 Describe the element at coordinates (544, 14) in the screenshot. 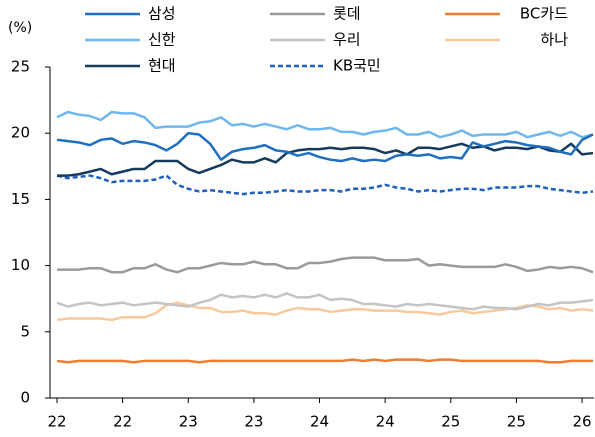

I see `legend-label: BC카드` at that location.